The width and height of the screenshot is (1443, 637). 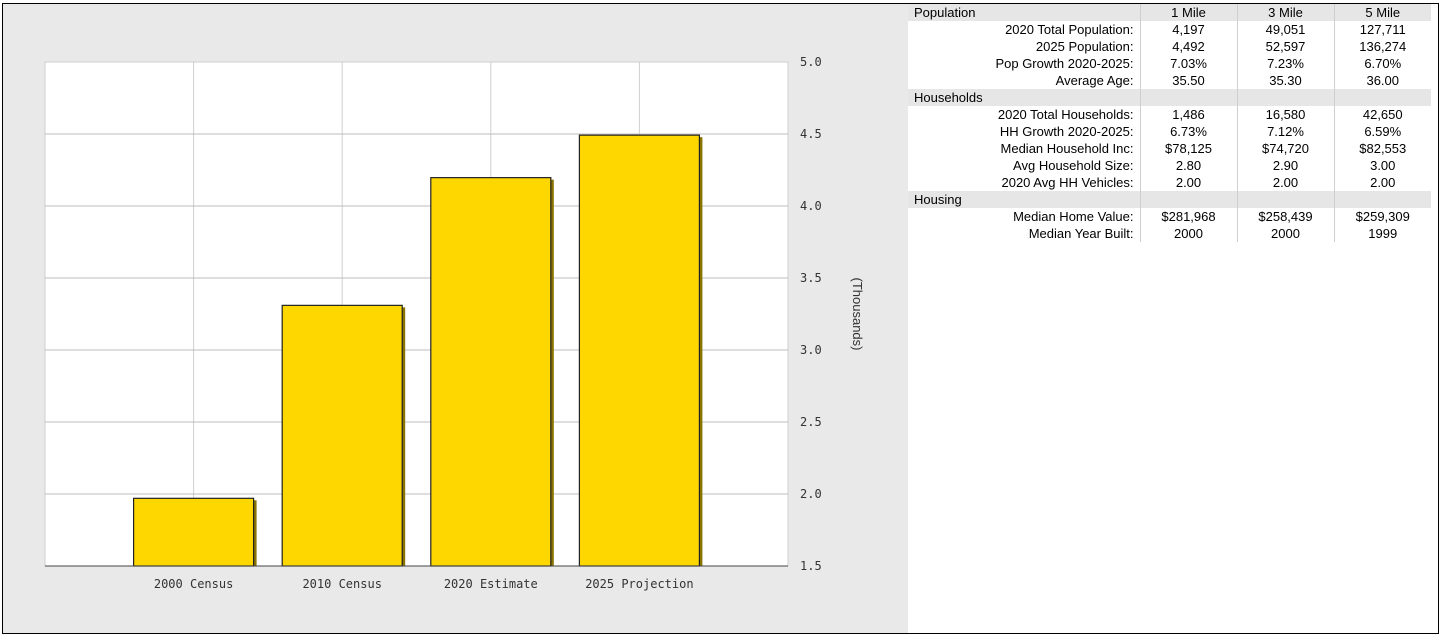 I want to click on y-tick-label: 2.0, so click(x=811, y=494).